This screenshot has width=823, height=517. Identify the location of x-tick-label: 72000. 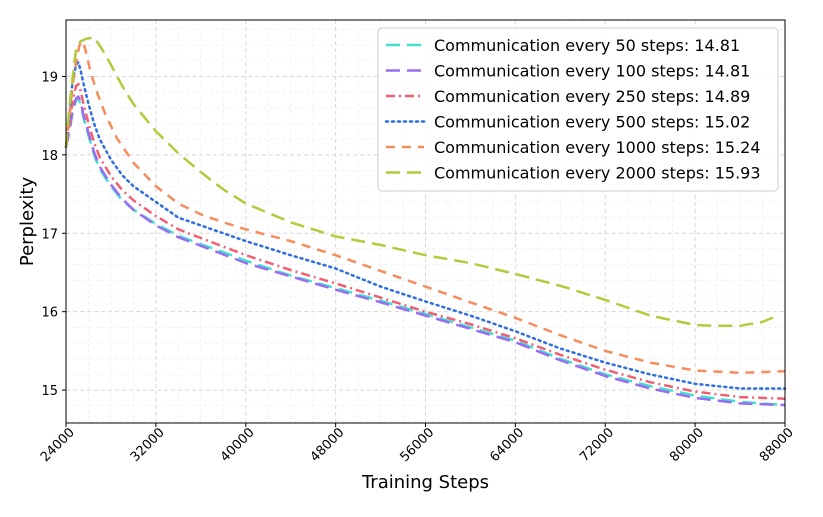
(597, 445).